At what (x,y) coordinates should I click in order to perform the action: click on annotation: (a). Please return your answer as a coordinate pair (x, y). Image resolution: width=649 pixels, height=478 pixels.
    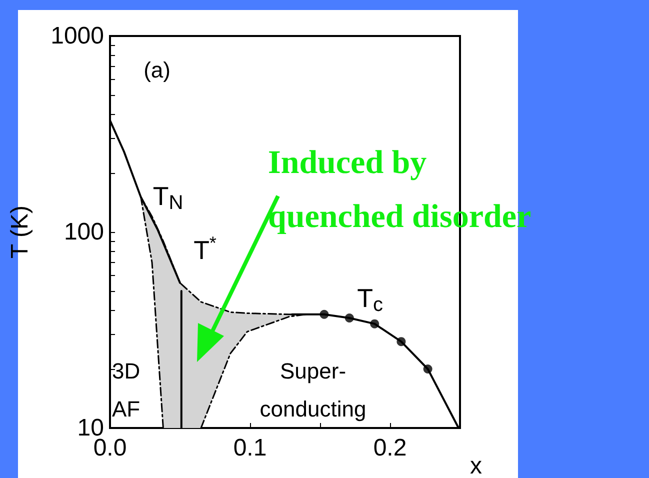
    Looking at the image, I should click on (157, 70).